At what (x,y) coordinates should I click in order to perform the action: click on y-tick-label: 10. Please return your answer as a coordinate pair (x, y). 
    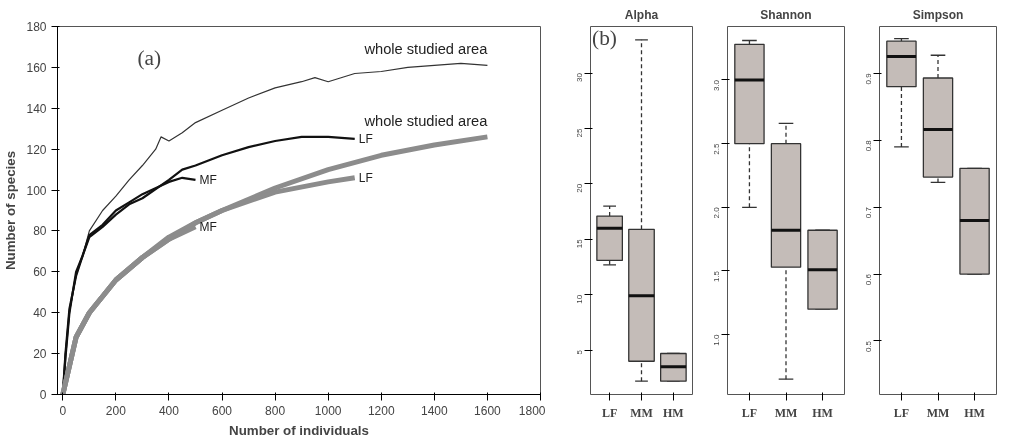
    Looking at the image, I should click on (579, 299).